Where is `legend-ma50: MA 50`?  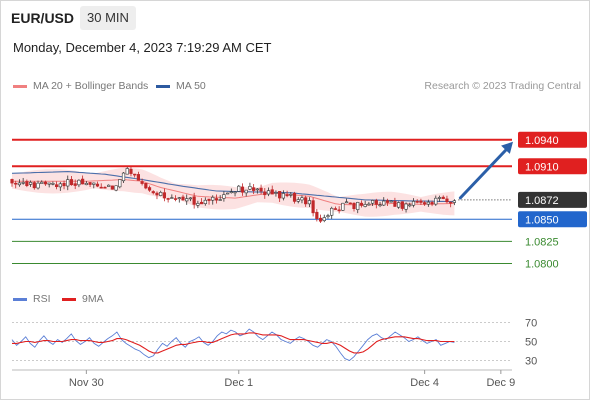
legend-ma50: MA 50 is located at coordinates (181, 86).